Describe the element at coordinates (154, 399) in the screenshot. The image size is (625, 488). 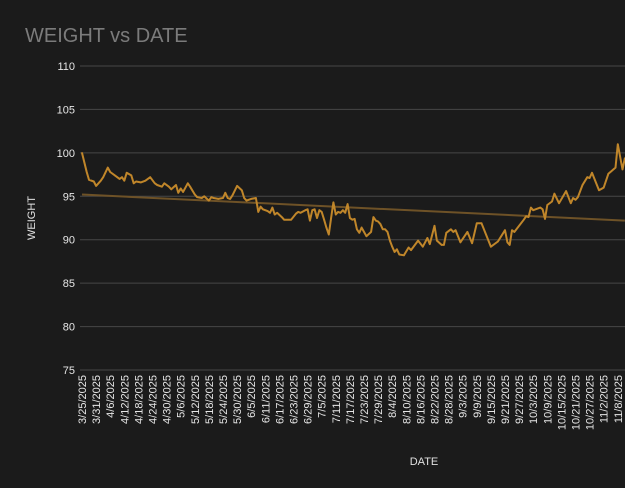
I see `x-tick-label: 4/24/2025` at that location.